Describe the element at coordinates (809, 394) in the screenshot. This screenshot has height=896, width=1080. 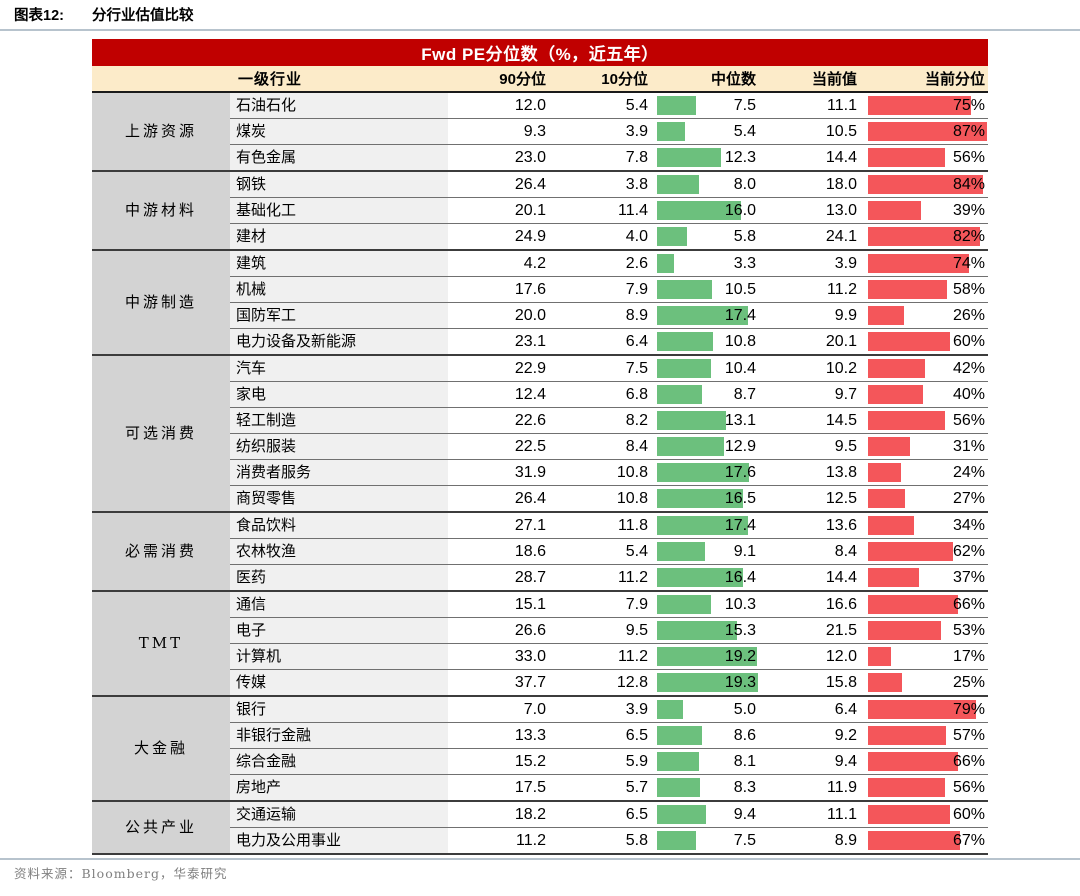
I see `current-value: 9.7` at that location.